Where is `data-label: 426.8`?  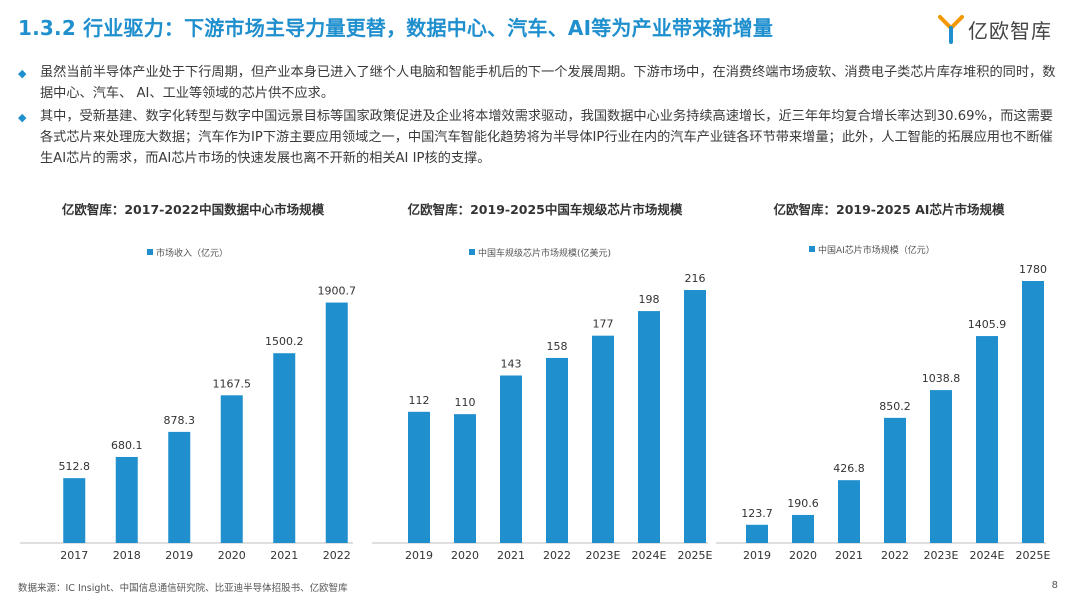 data-label: 426.8 is located at coordinates (849, 468).